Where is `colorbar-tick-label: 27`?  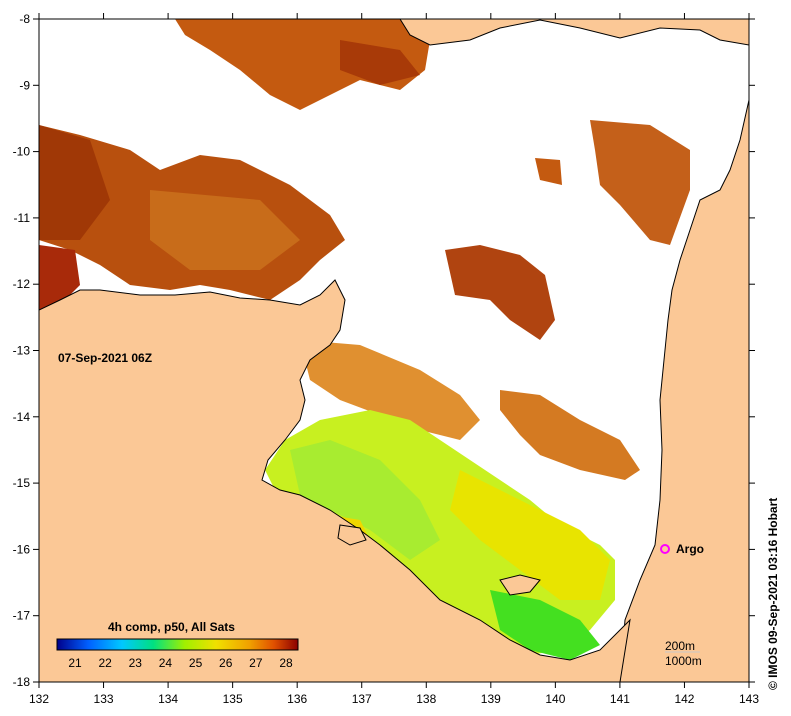 colorbar-tick-label: 27 is located at coordinates (256, 663).